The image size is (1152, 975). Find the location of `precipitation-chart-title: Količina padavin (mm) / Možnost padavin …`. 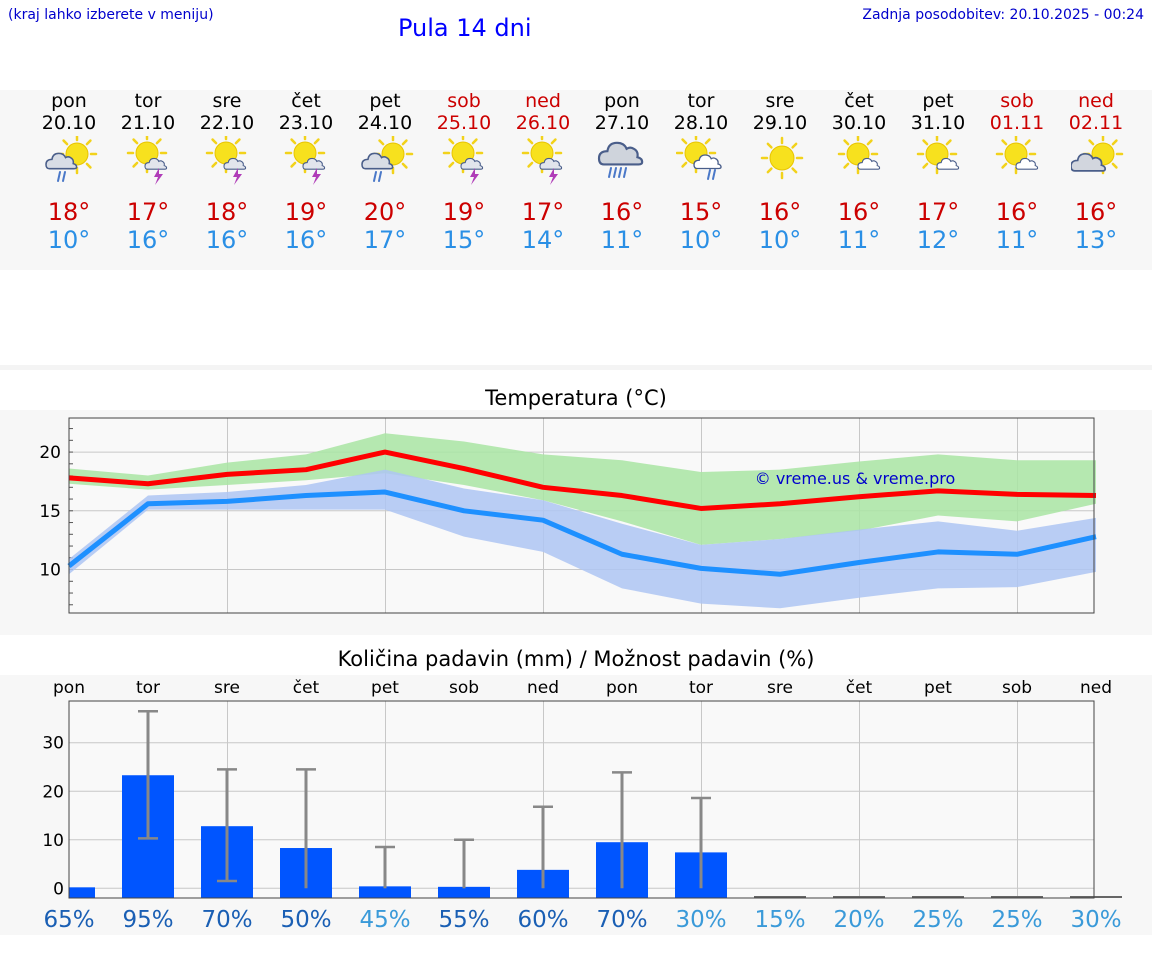

precipitation-chart-title: Količina padavin (mm) / Možnost padavin … is located at coordinates (576, 659).